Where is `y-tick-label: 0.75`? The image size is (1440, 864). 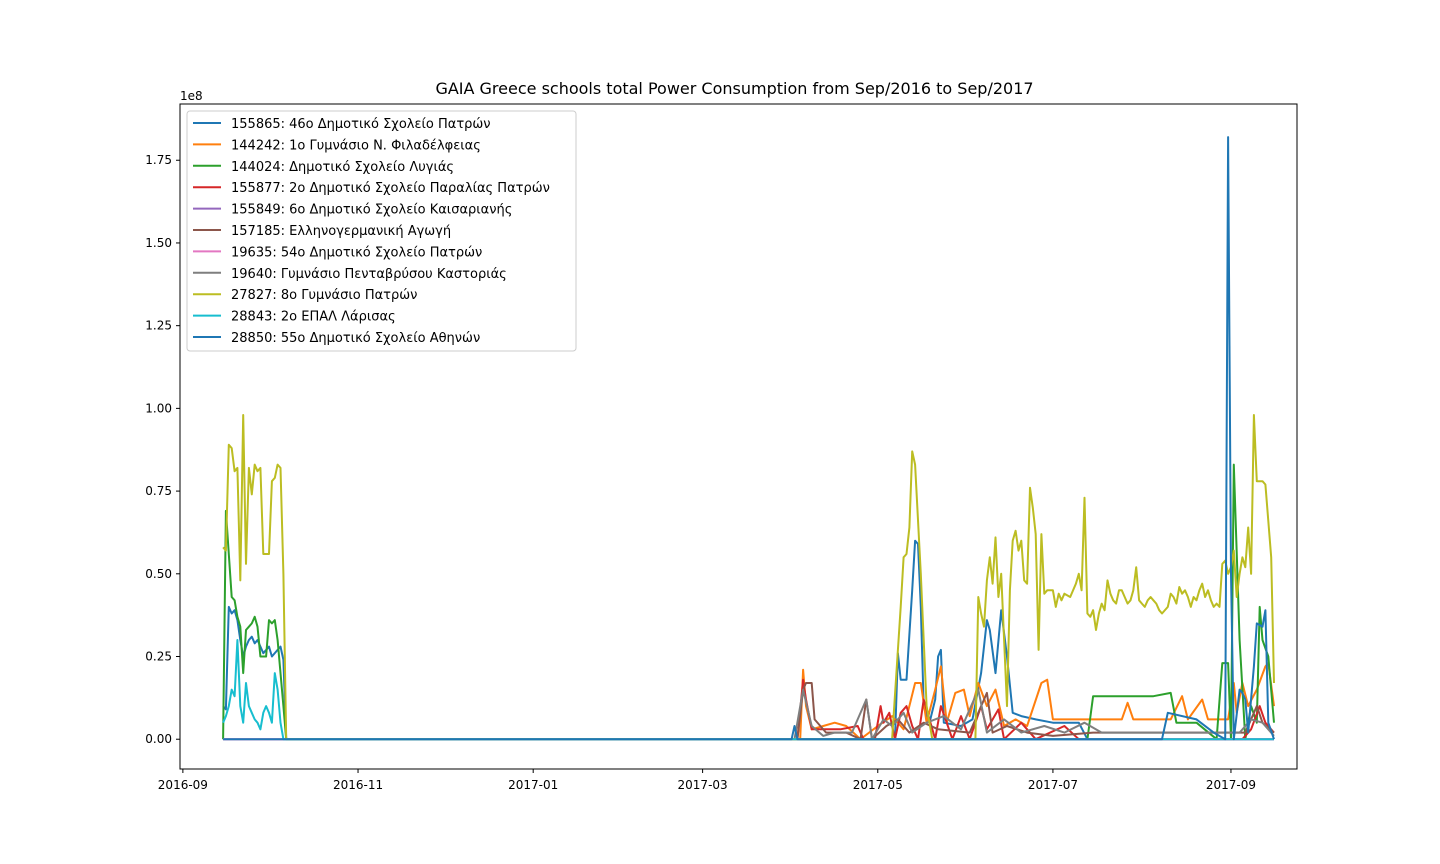
y-tick-label: 0.75 is located at coordinates (158, 491).